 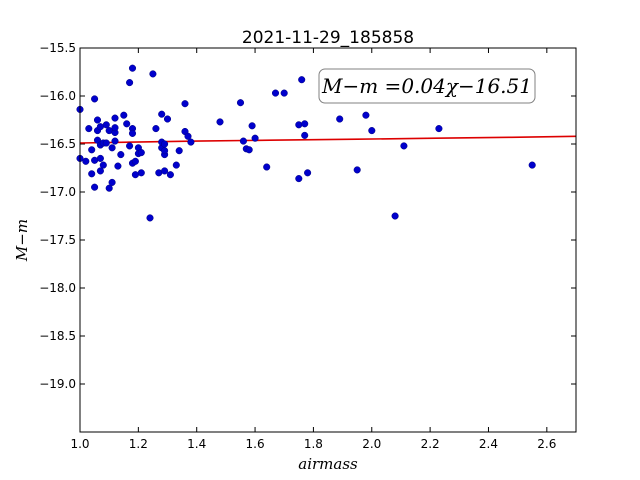 I want to click on y-axis-label: M−m, so click(x=22, y=240).